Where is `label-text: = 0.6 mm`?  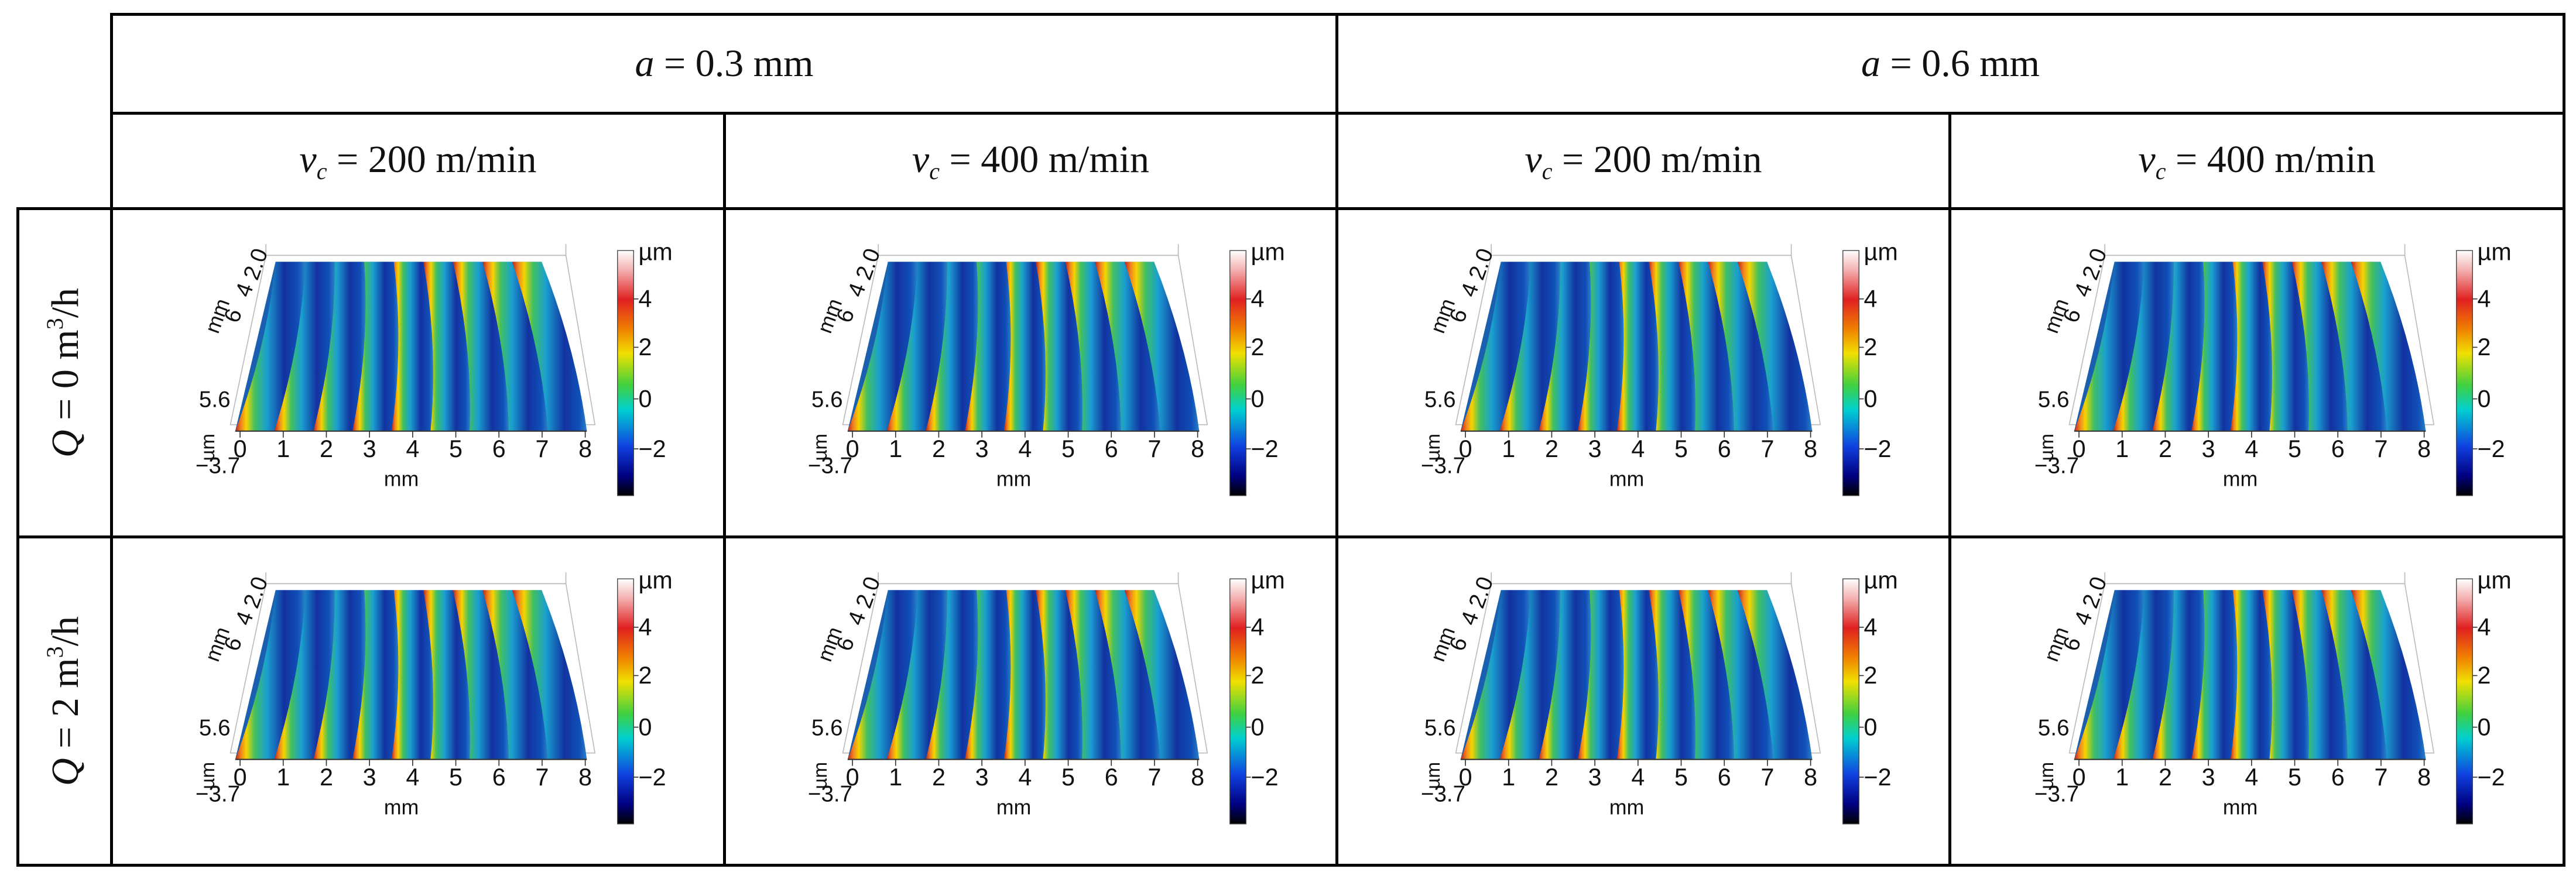
label-text: = 0.6 mm is located at coordinates (1960, 64).